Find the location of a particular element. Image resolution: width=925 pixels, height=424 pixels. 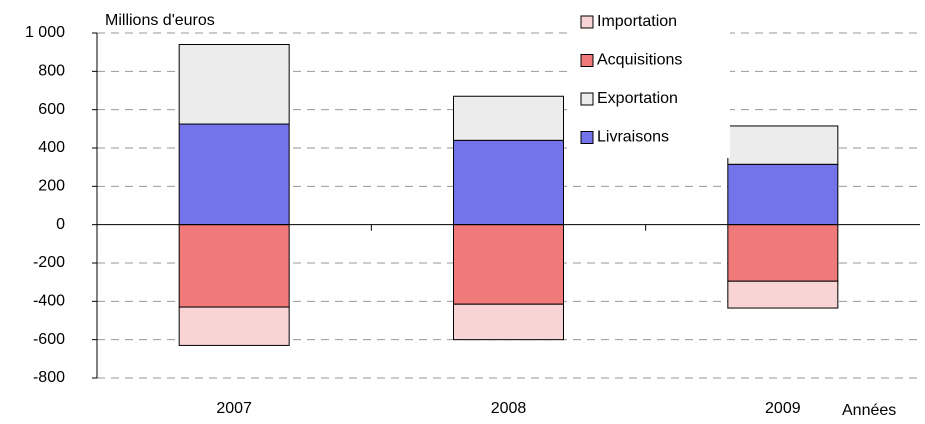

legend-label: Importation is located at coordinates (637, 21).